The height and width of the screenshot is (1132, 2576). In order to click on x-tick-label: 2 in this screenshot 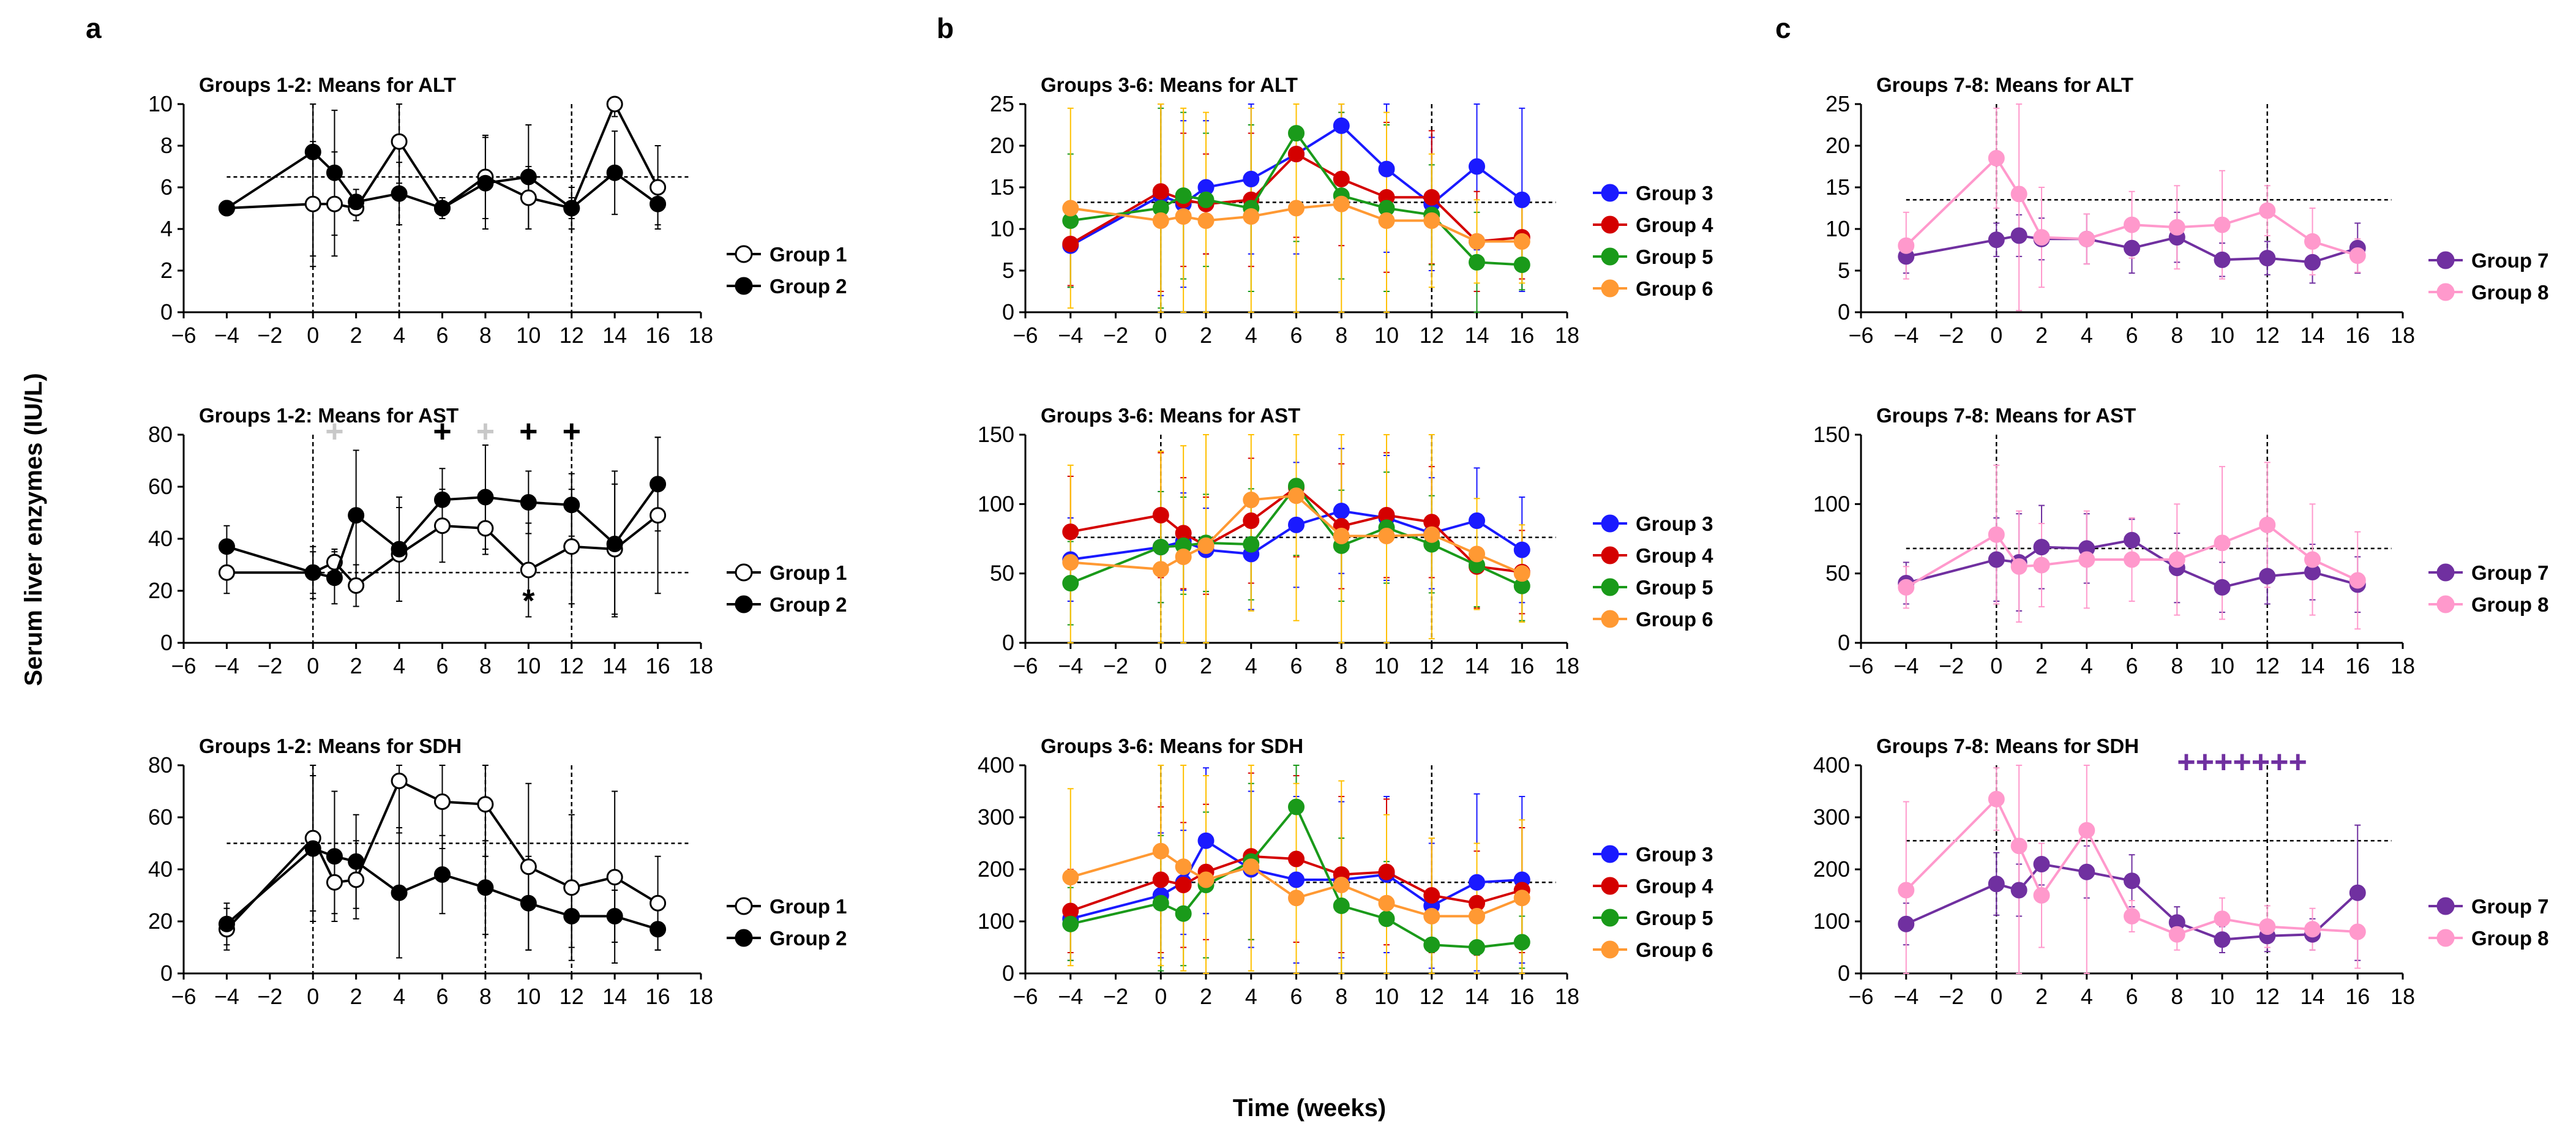, I will do `click(356, 997)`.